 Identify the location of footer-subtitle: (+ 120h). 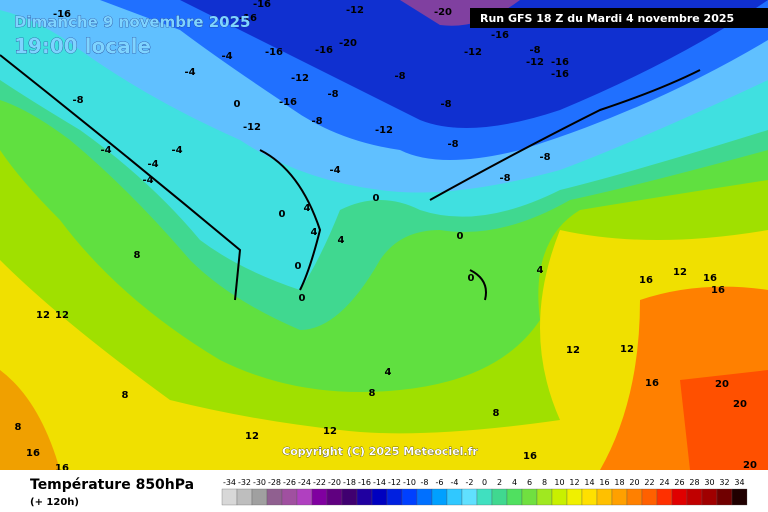
(54, 502).